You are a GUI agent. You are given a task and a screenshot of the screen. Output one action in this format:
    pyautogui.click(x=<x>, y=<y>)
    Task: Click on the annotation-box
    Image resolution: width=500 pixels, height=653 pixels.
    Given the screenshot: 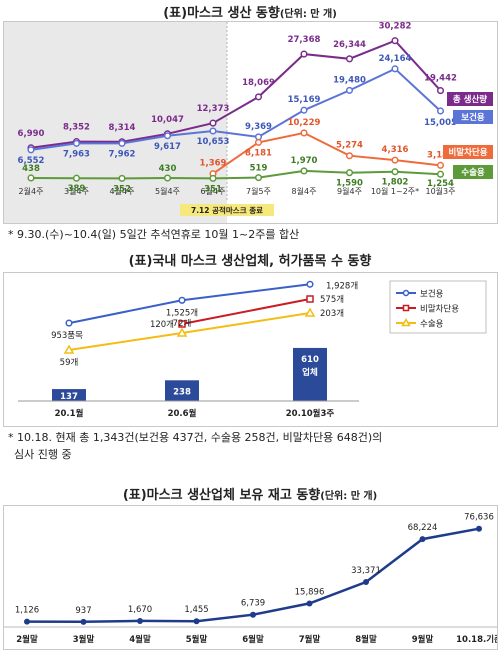 What is the action you would take?
    pyautogui.click(x=227, y=210)
    